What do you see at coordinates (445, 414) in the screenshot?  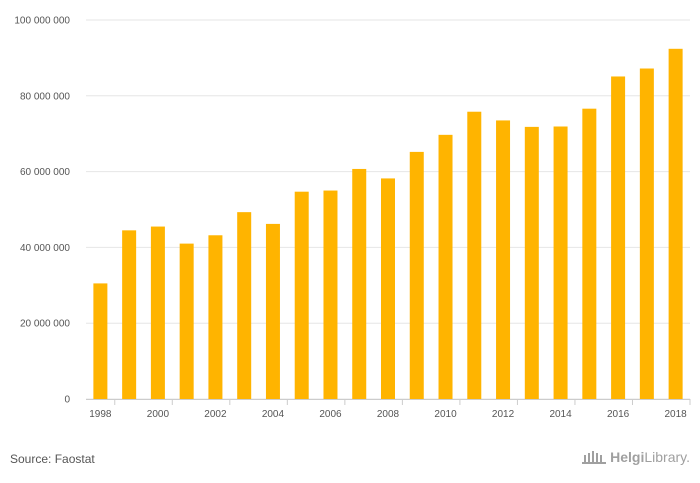 I see `x-tick-label: 2010` at bounding box center [445, 414].